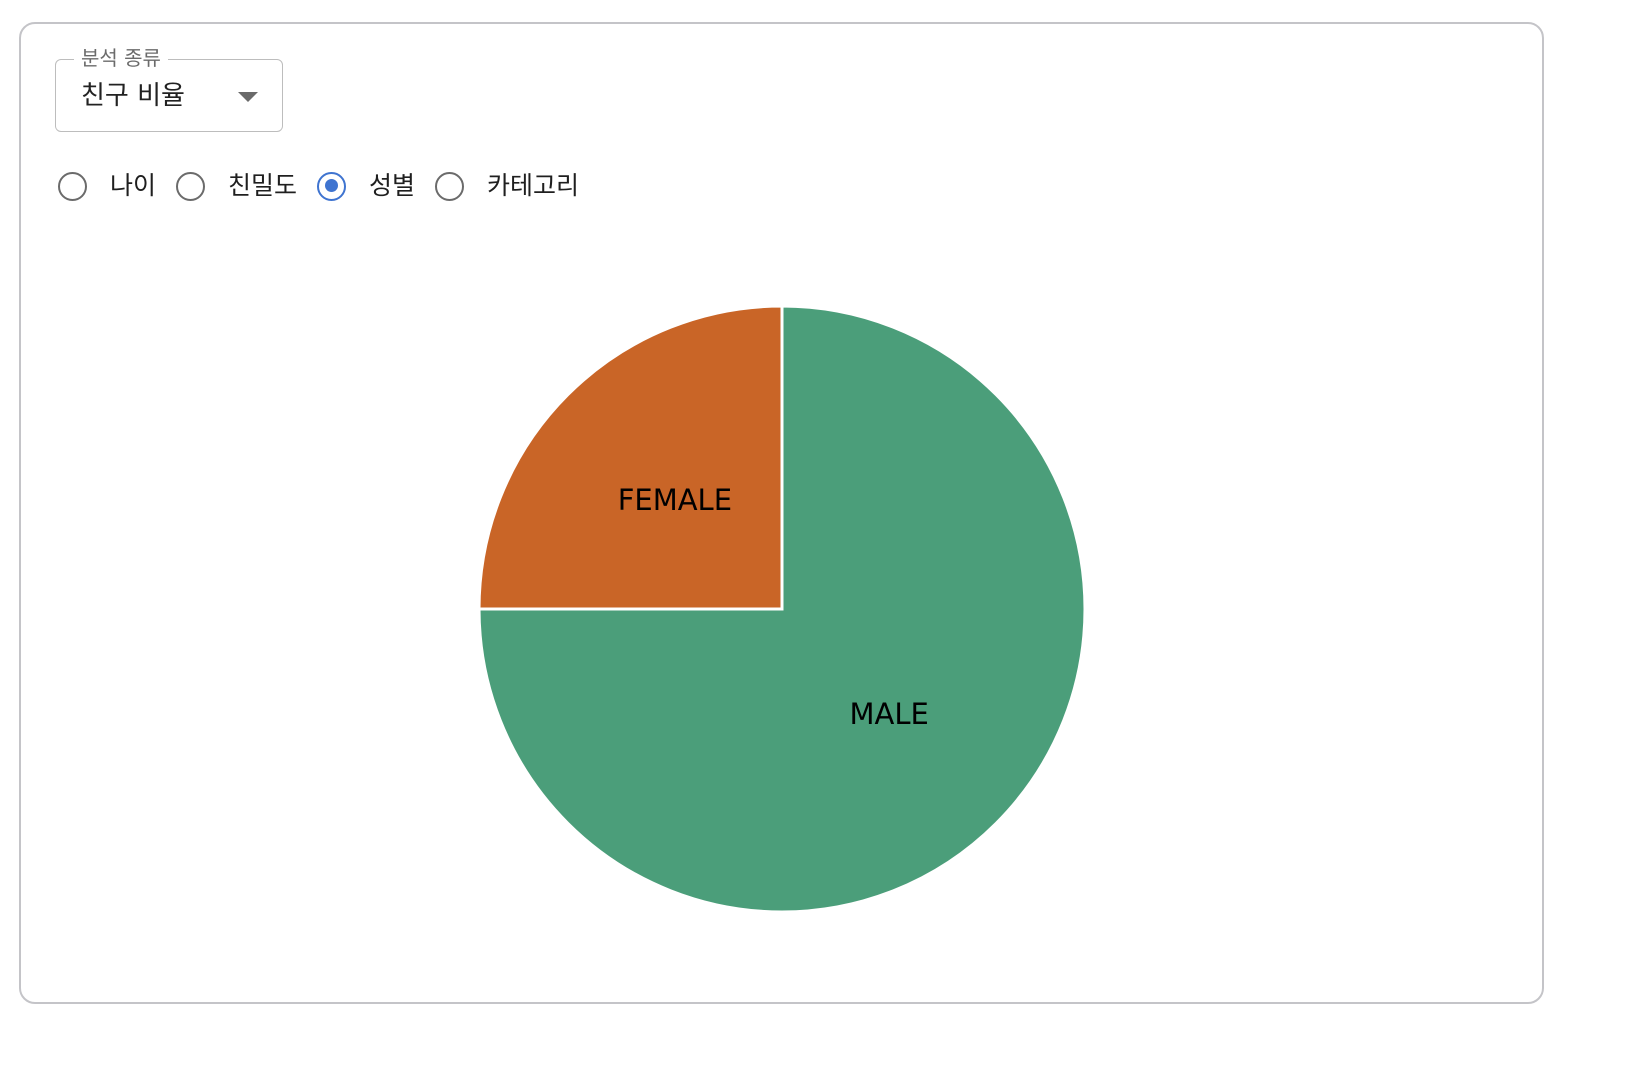 The height and width of the screenshot is (1082, 1642). I want to click on pie-label-male: MALE, so click(888, 714).